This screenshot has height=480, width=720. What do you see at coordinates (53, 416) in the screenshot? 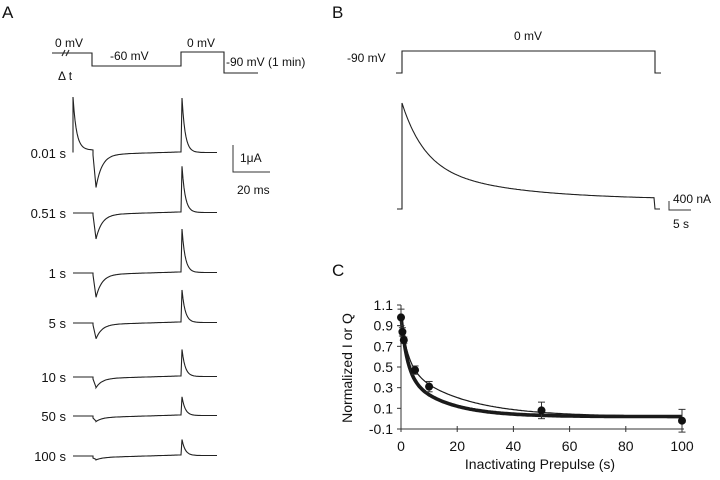
I see `trace-label: 50 s` at bounding box center [53, 416].